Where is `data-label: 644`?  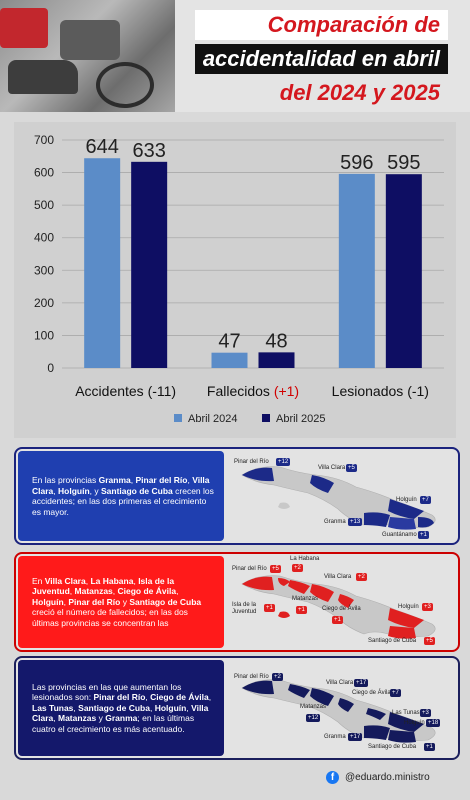 data-label: 644 is located at coordinates (101, 147).